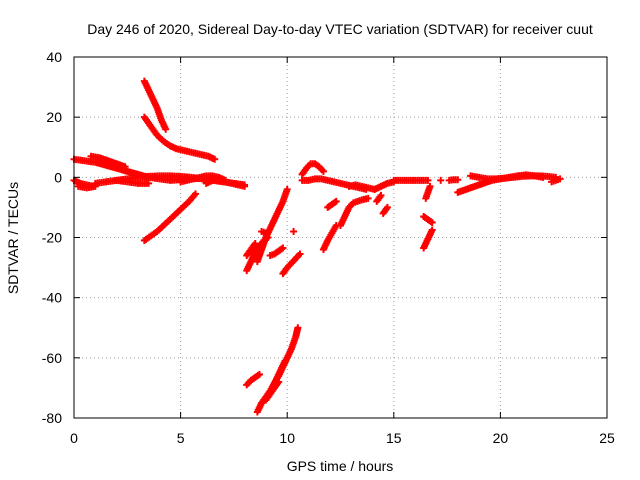 This screenshot has height=480, width=640. I want to click on series-arc17, so click(264, 232).